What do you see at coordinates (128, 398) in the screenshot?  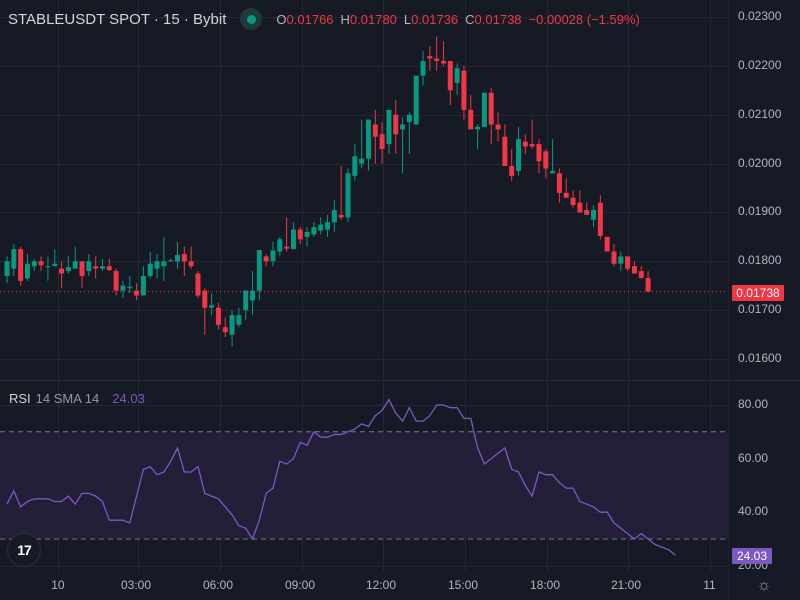 I see `rsi-value: 24.03` at bounding box center [128, 398].